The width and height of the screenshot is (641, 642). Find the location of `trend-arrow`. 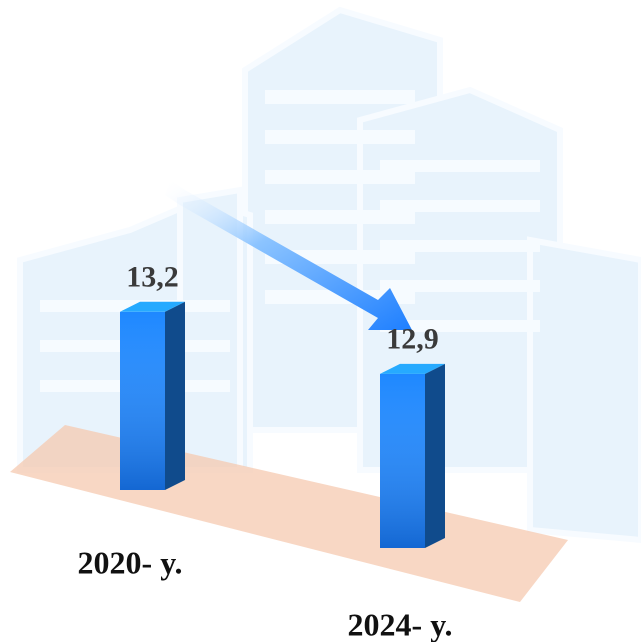

trend-arrow is located at coordinates (288, 255).